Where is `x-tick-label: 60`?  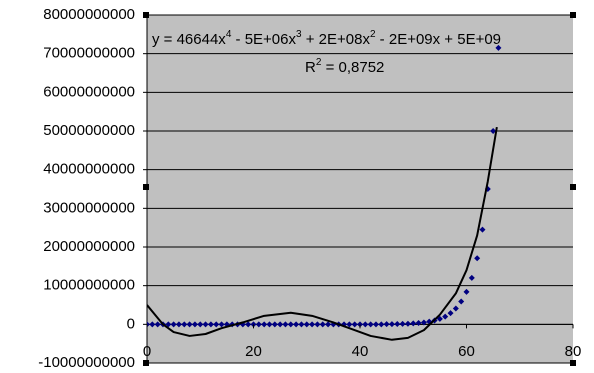 x-tick-label: 60 is located at coordinates (466, 351).